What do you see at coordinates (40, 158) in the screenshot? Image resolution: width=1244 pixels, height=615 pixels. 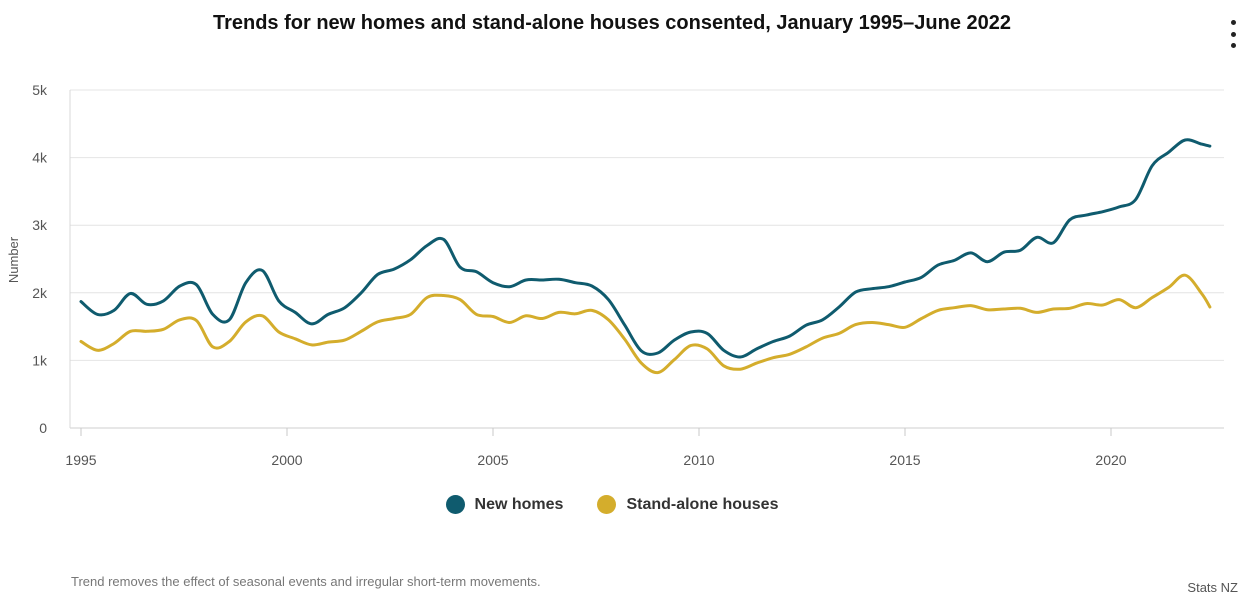 I see `y-tick-label: 4k` at bounding box center [40, 158].